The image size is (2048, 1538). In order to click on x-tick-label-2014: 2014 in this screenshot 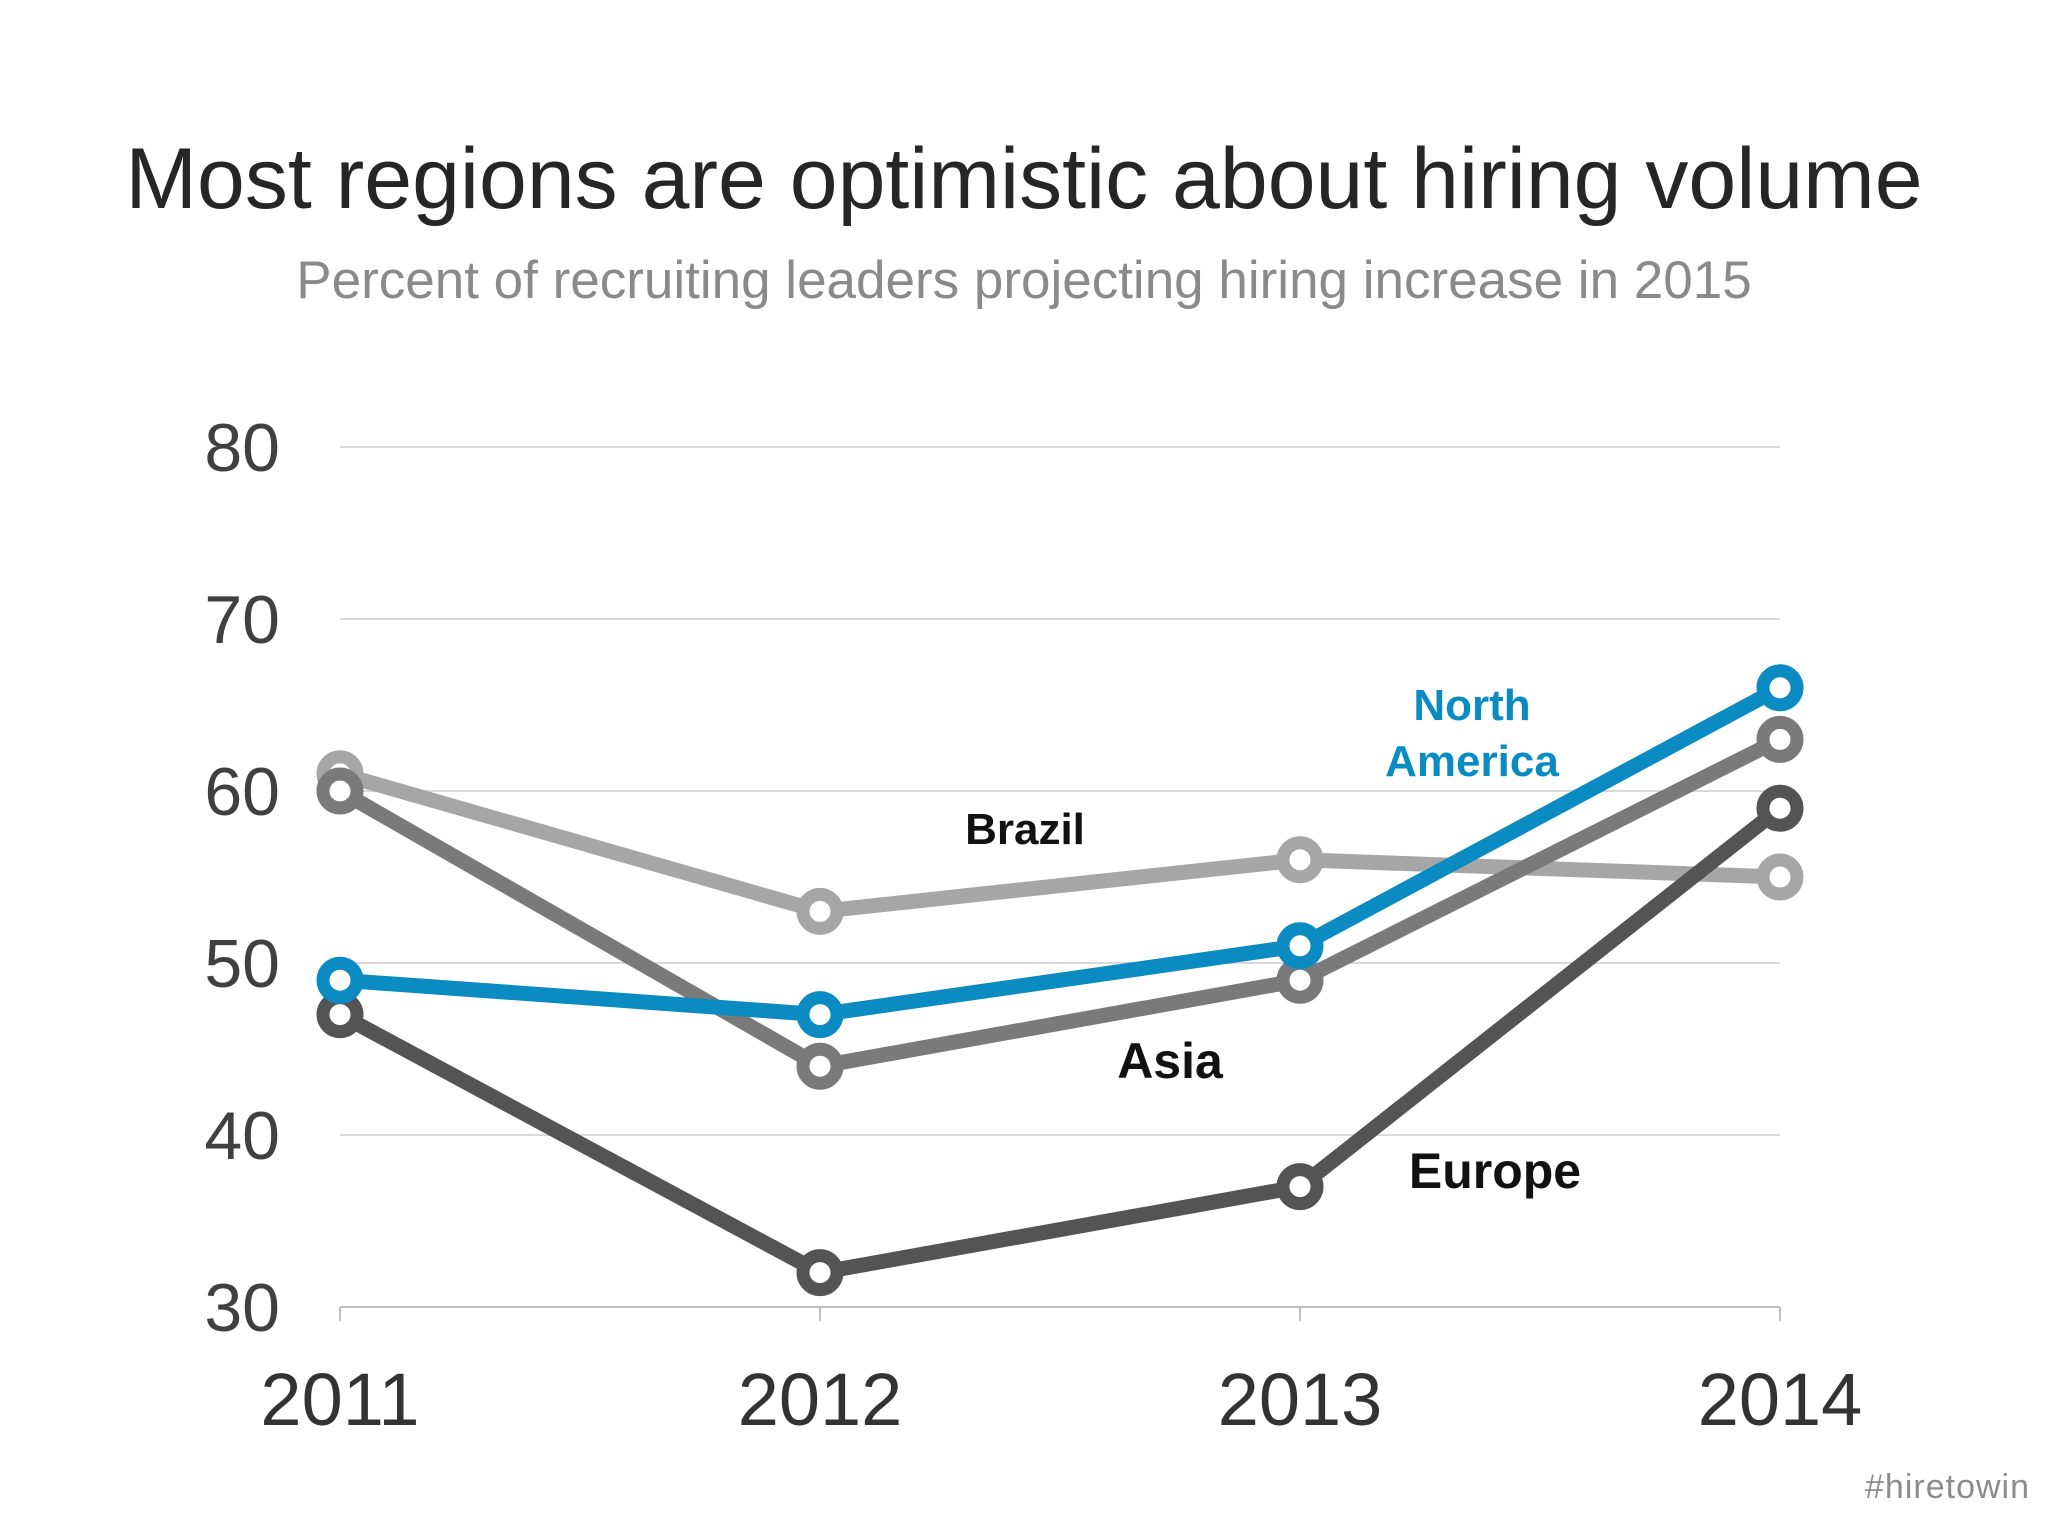, I will do `click(1780, 1399)`.